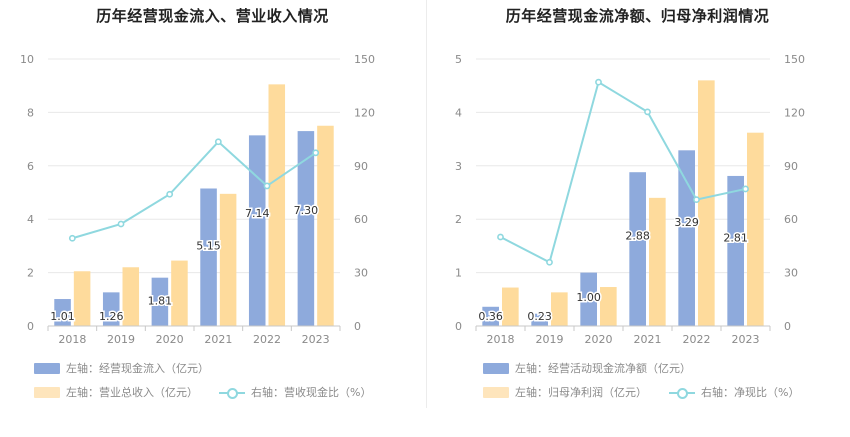 This screenshot has width=850, height=437. I want to click on legend-item-bar-primary: 左轴：经营活动现金流净额（亿元）, so click(587, 368).